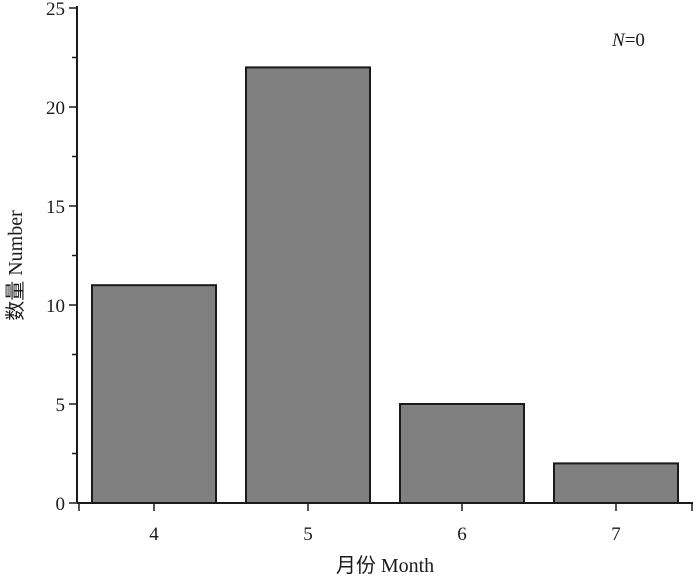 Image resolution: width=700 pixels, height=576 pixels. What do you see at coordinates (618, 40) in the screenshot?
I see `annotation-italic-n: N` at bounding box center [618, 40].